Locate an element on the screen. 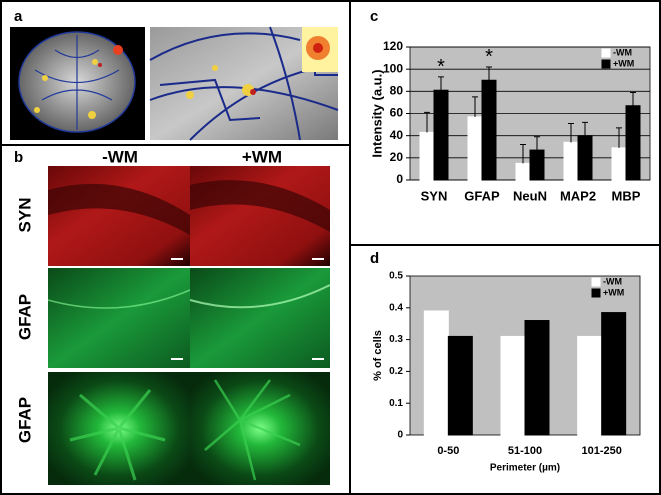 The width and height of the screenshot is (661, 495). y-axis-label: % of cells is located at coordinates (378, 355).